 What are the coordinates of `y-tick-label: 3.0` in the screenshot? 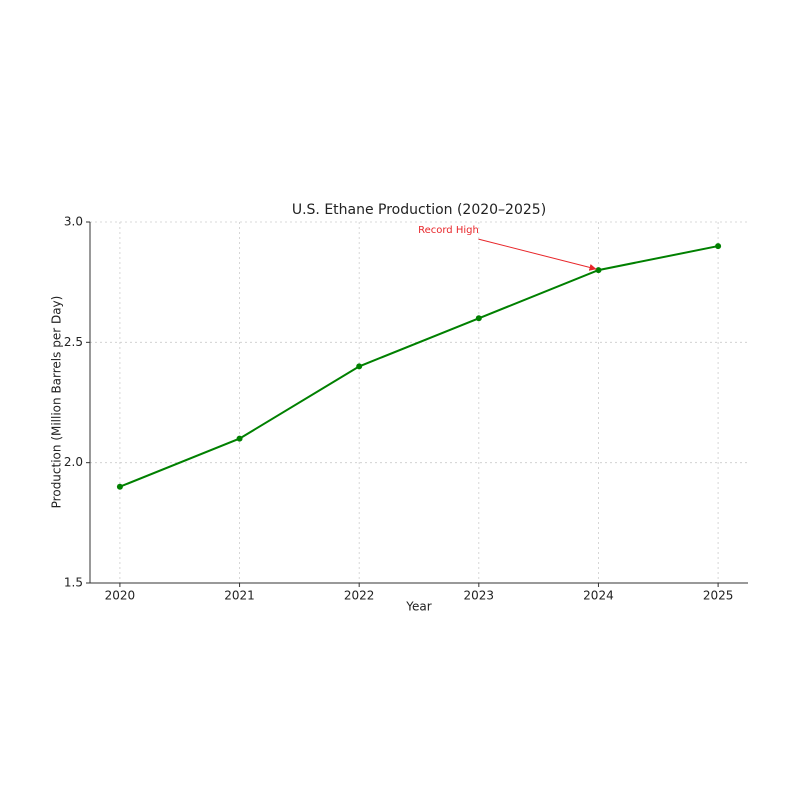 It's located at (73, 222).